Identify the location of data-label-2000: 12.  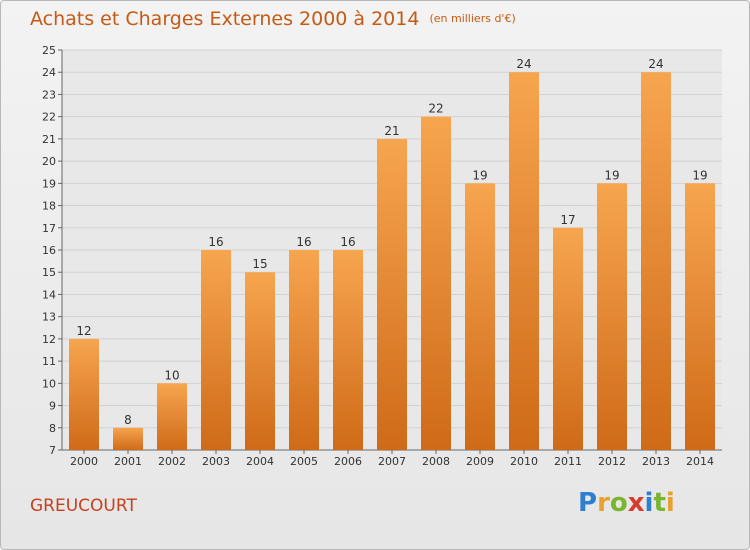
(83, 331).